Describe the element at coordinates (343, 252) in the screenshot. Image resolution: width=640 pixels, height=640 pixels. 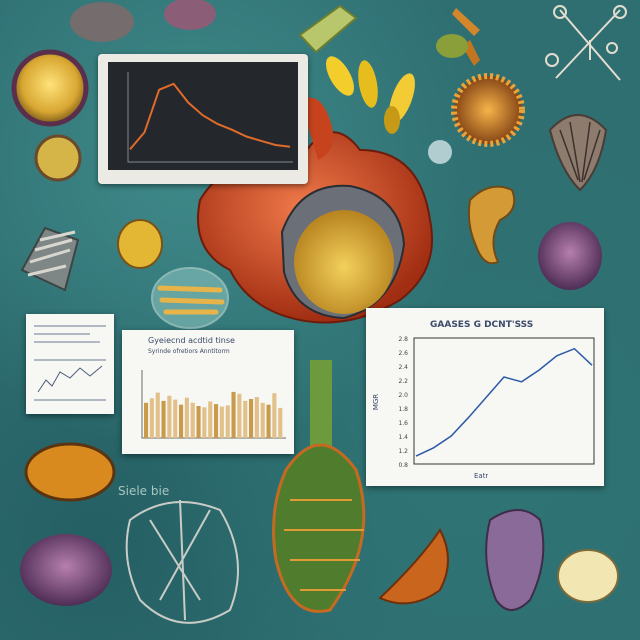
I see `yellow-clam-organism` at that location.